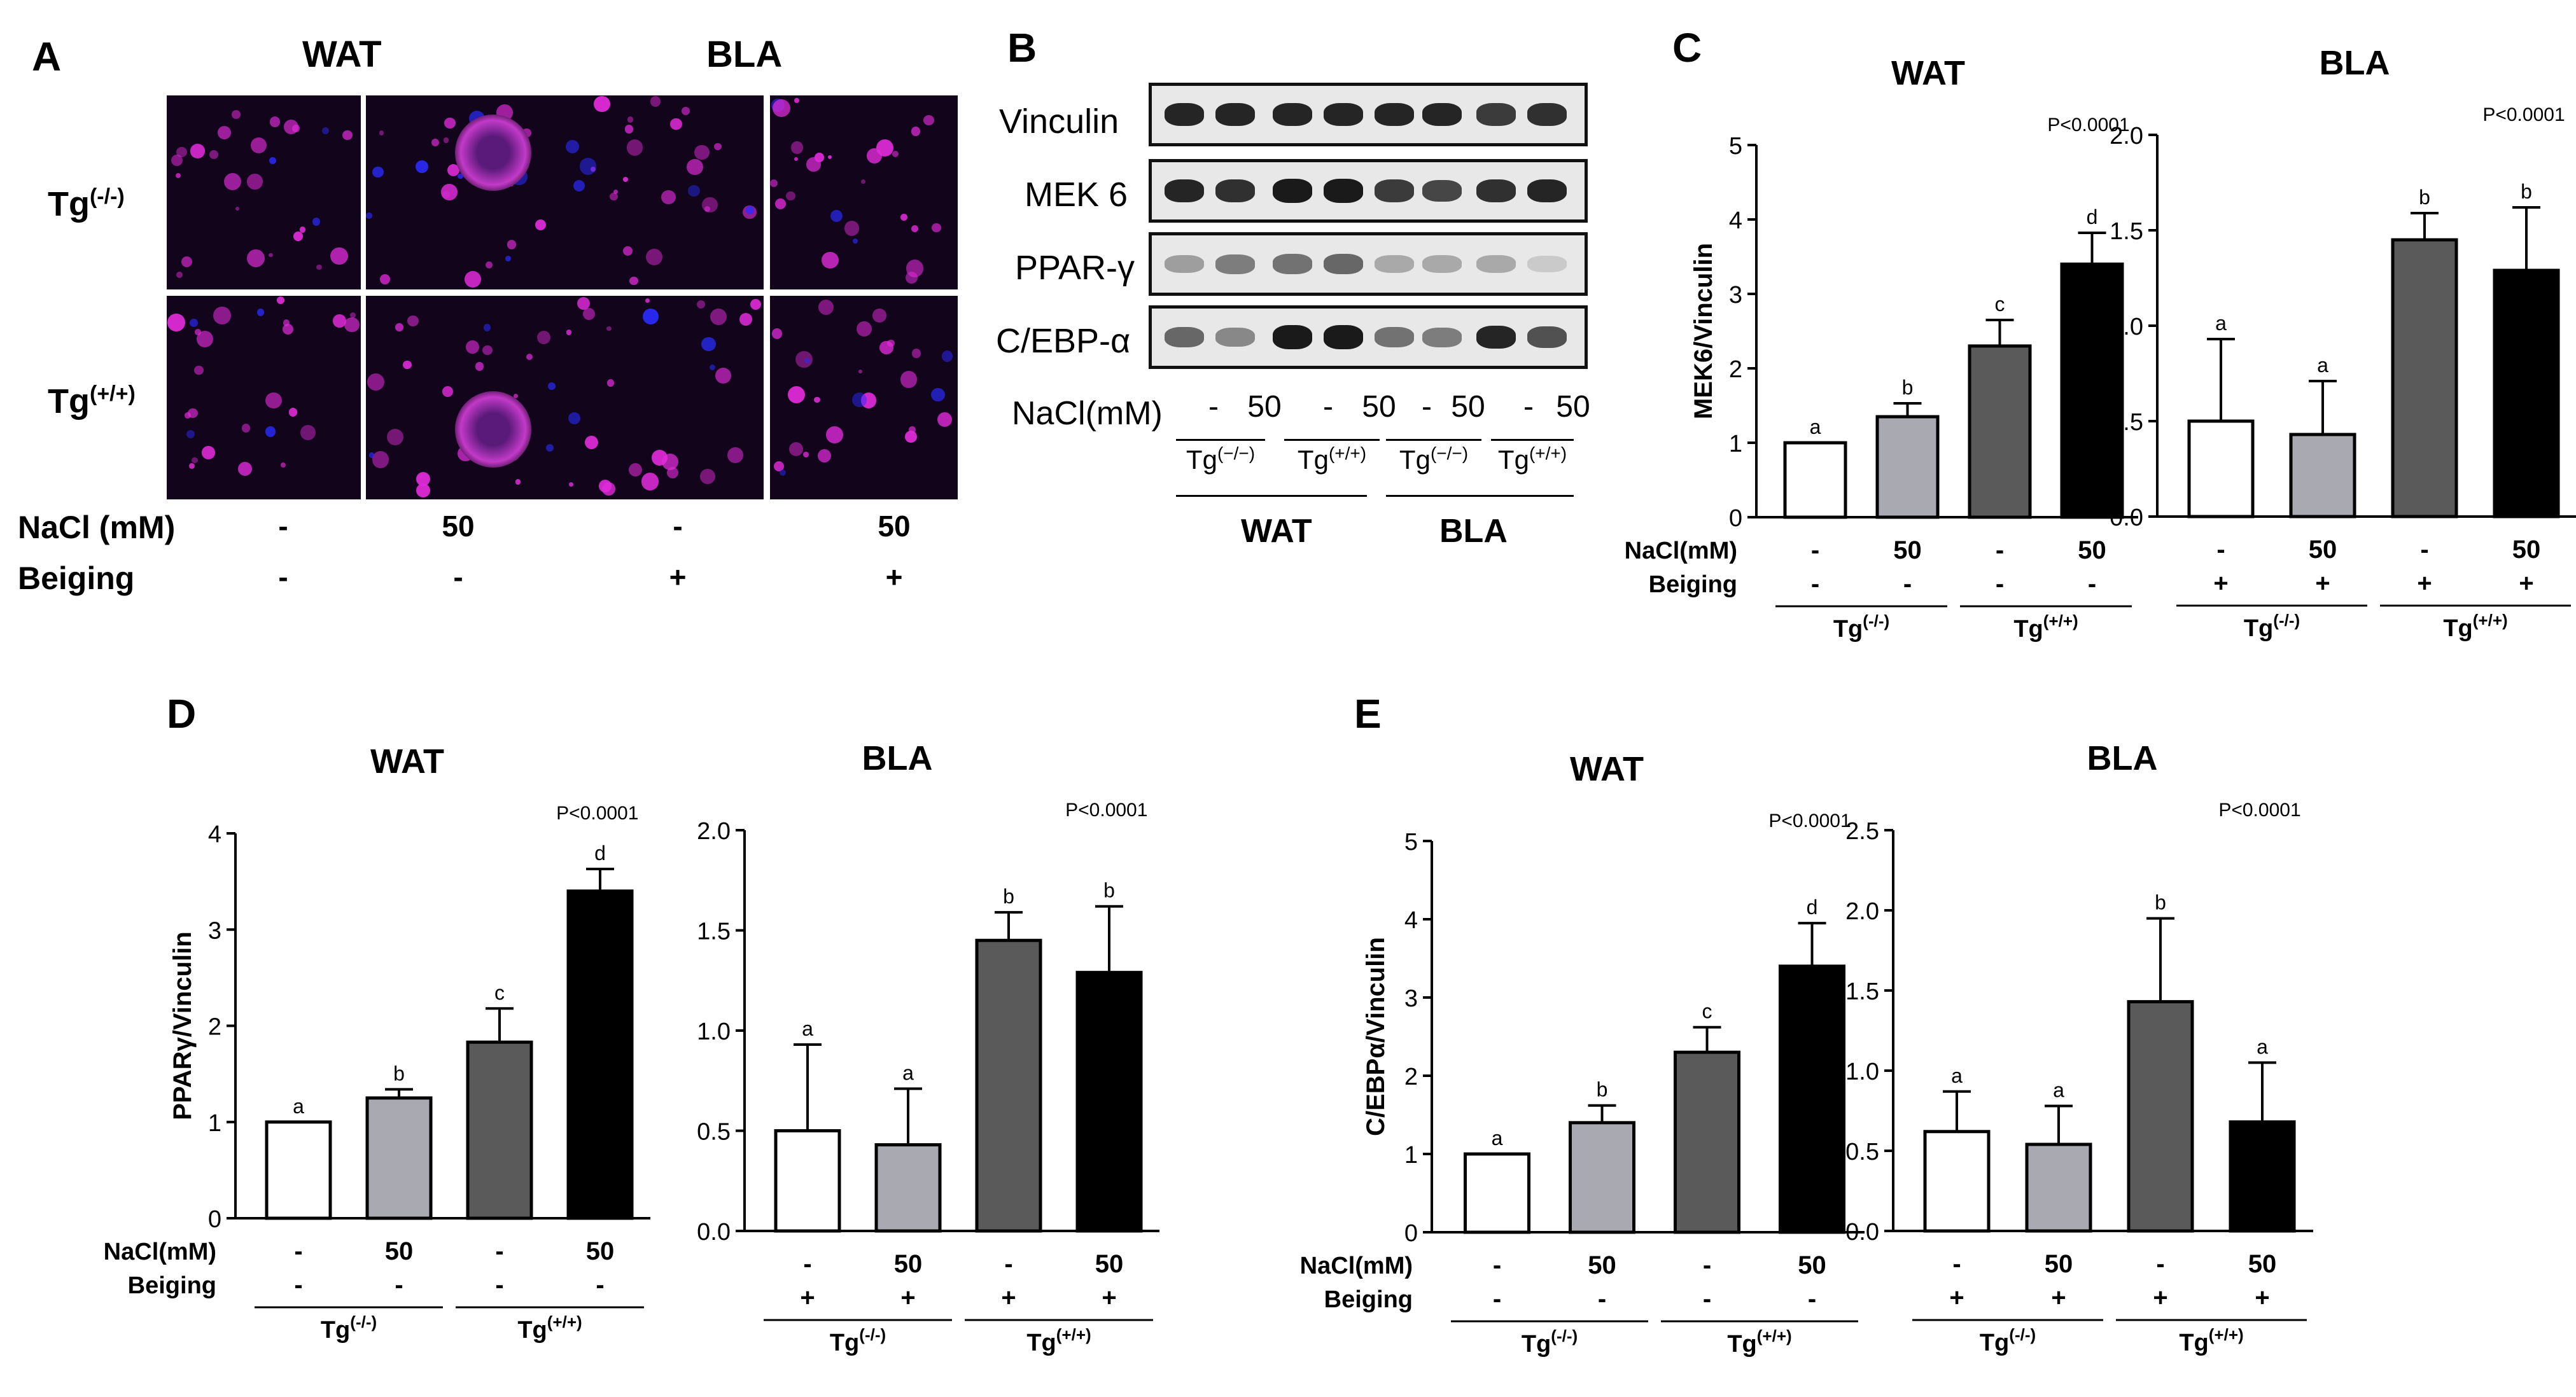 The width and height of the screenshot is (2576, 1397). I want to click on blot-label-cebpa: C/EBP-α, so click(1063, 341).